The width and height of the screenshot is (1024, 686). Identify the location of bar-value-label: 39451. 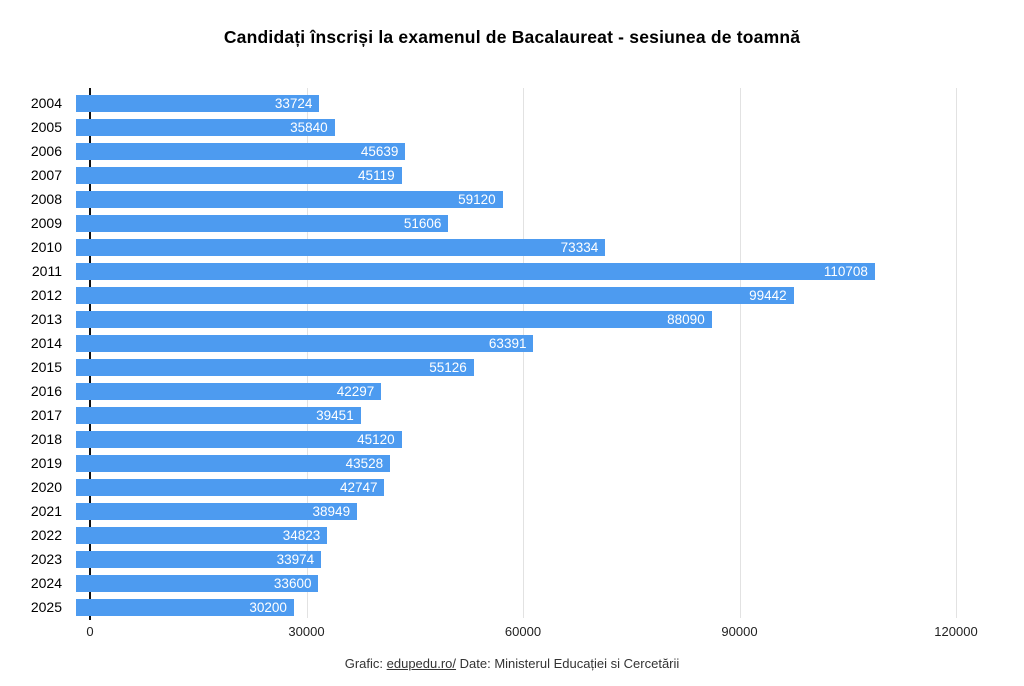
(335, 415).